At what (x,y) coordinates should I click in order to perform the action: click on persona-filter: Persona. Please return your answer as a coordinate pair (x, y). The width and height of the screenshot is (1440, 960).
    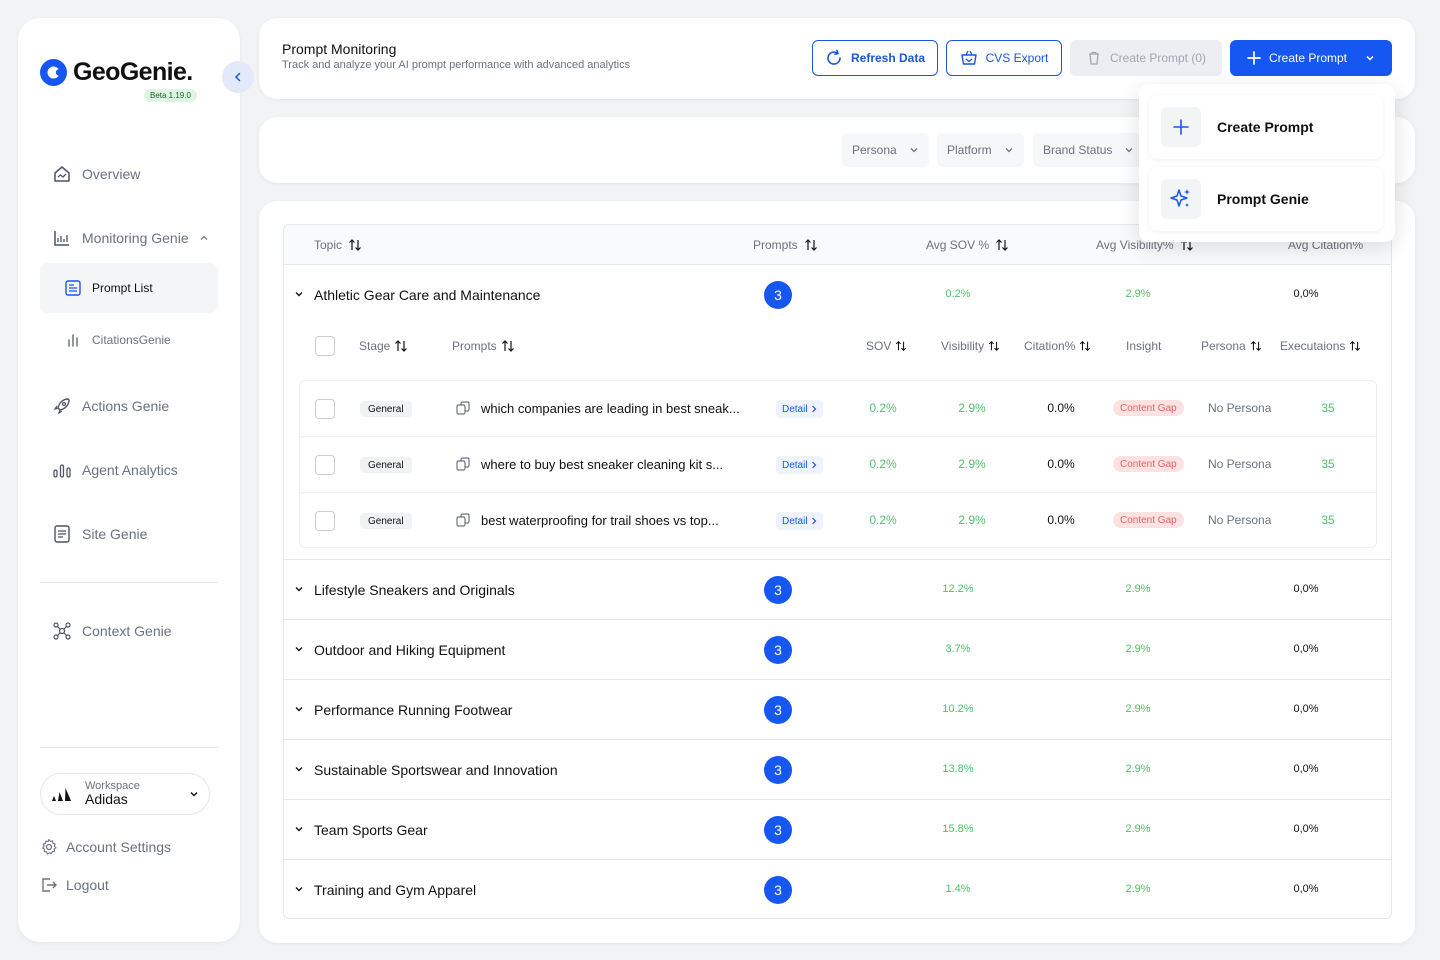
    Looking at the image, I should click on (885, 150).